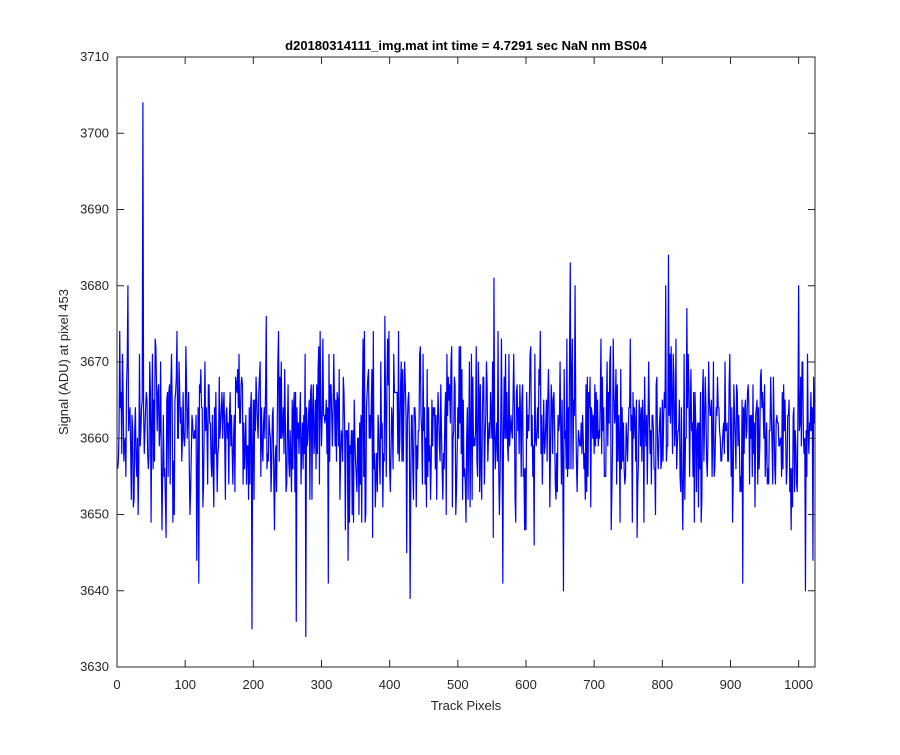  What do you see at coordinates (662, 684) in the screenshot?
I see `x-tick-label: 800` at bounding box center [662, 684].